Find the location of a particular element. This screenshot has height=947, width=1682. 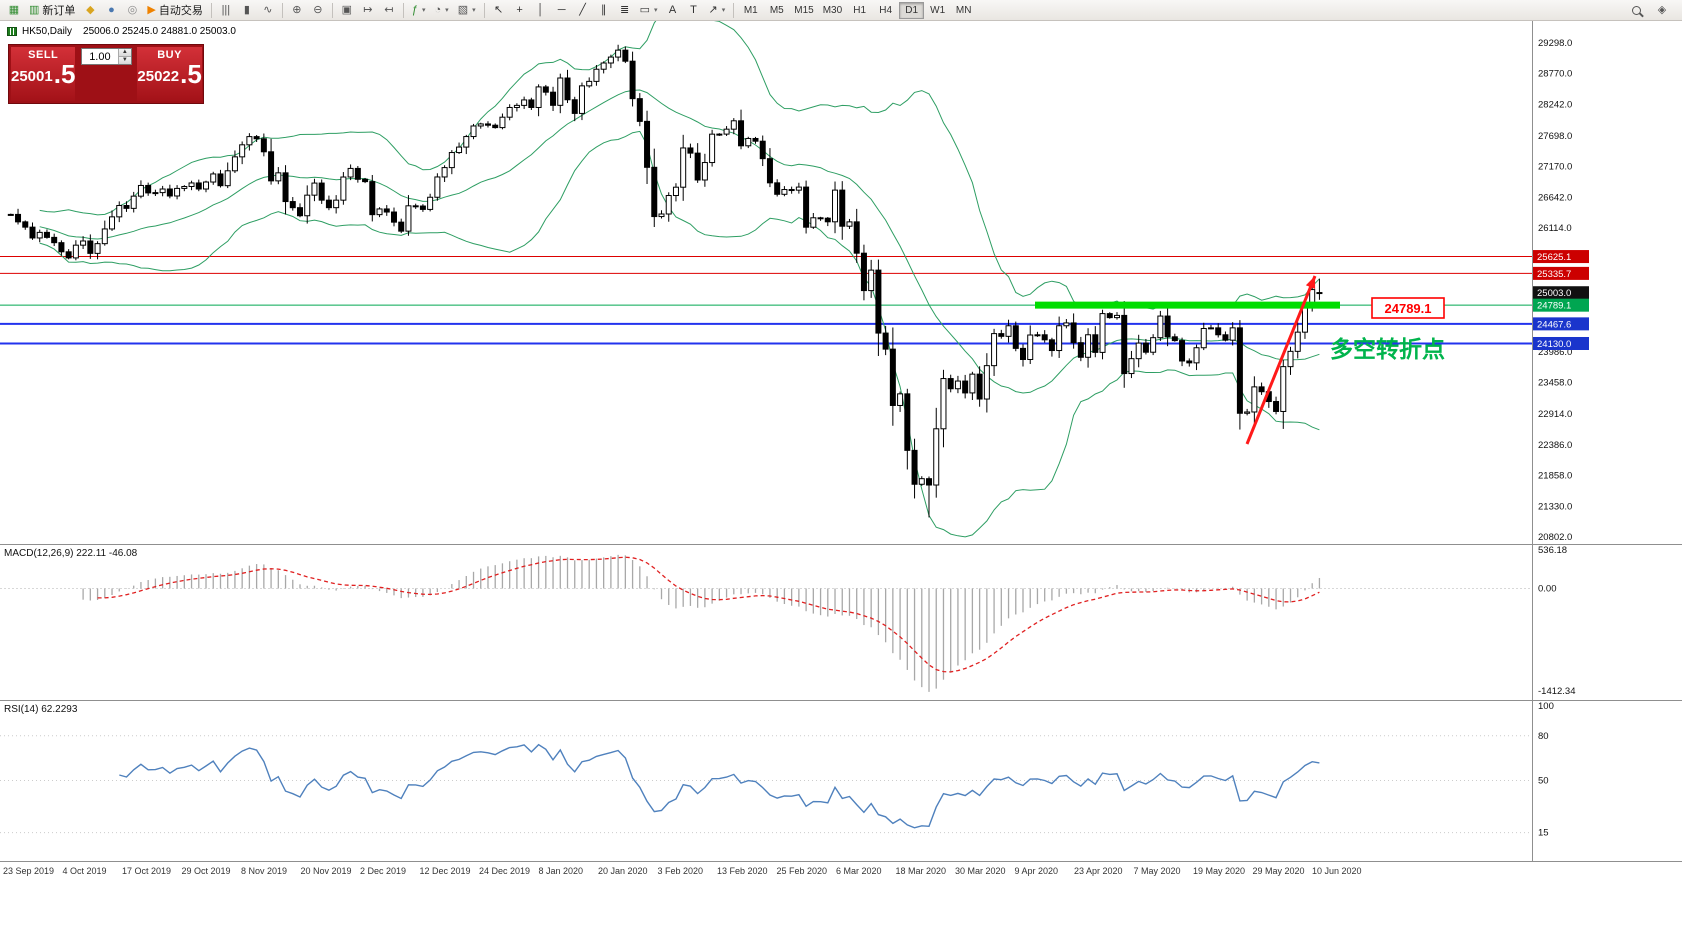

text-icon: A is located at coordinates (672, 9).